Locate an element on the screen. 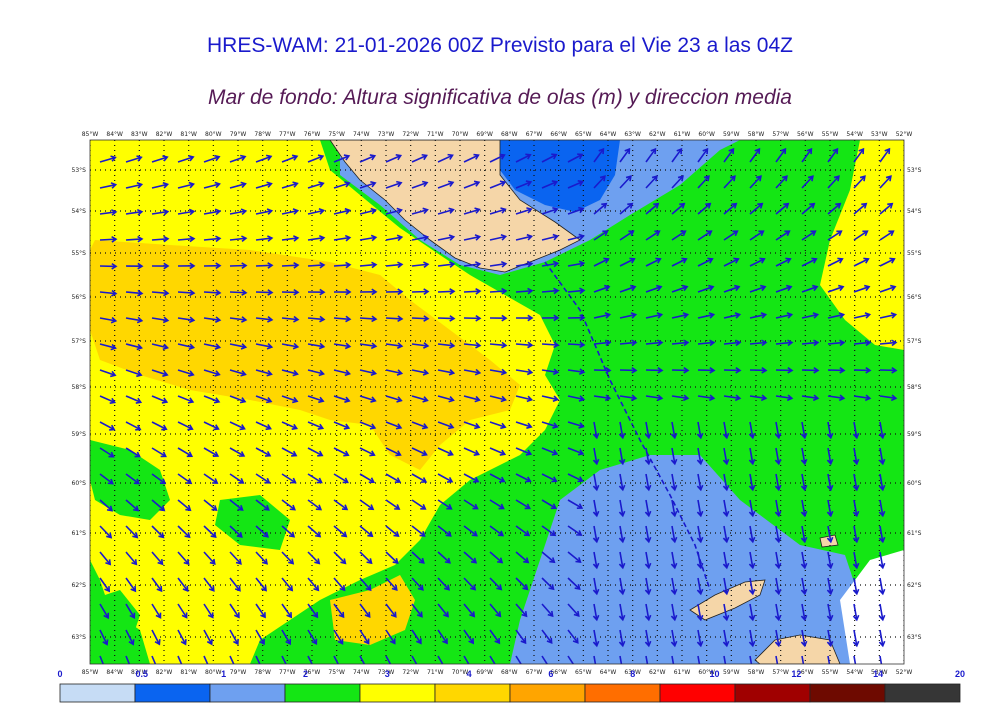  colorbar-label: 20 is located at coordinates (960, 674).